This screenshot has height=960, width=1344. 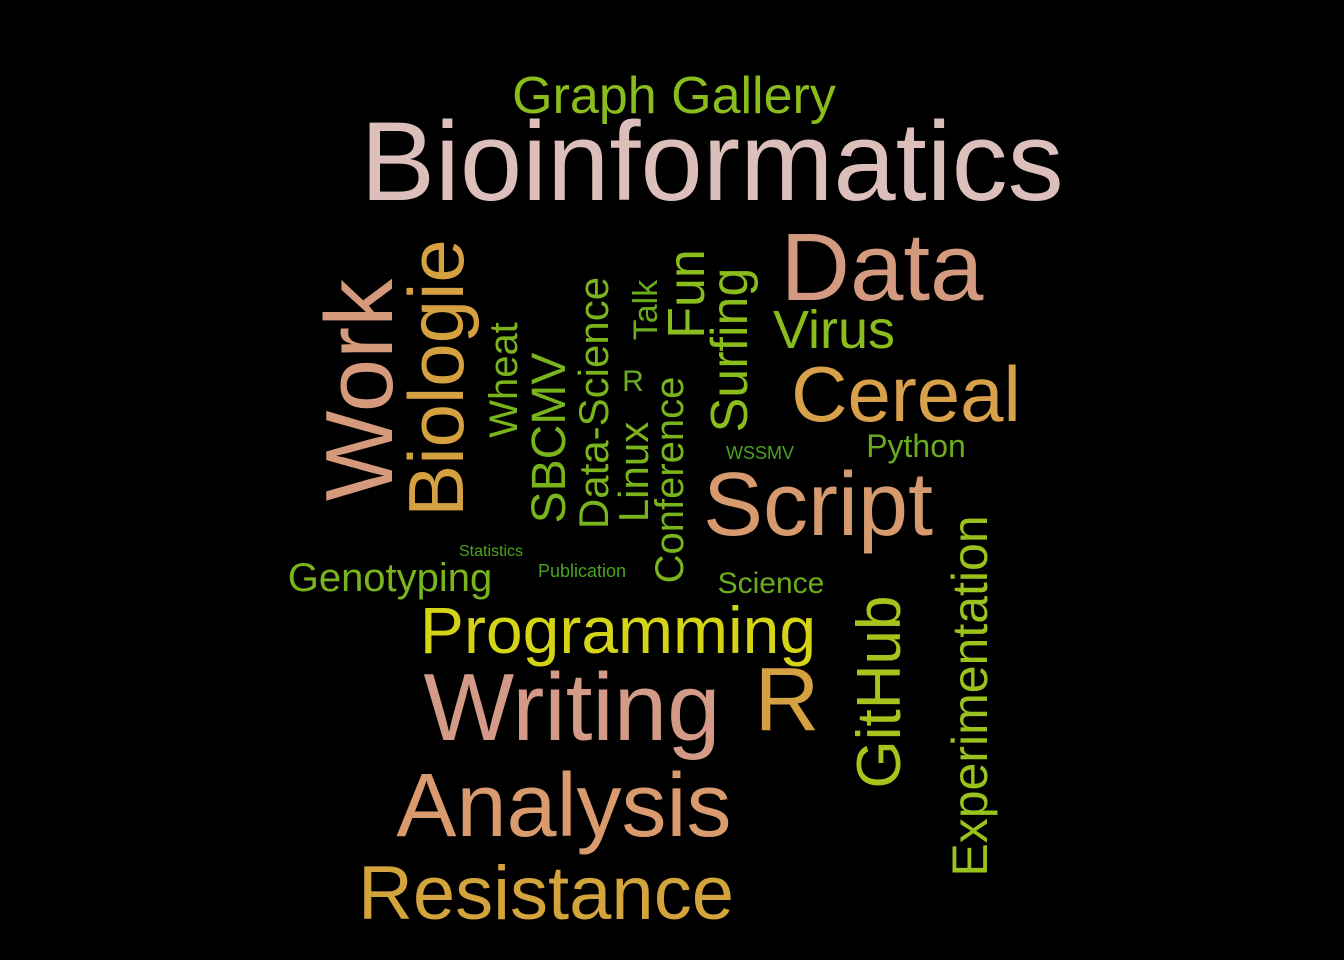 I want to click on word-r-small: R, so click(x=633, y=381).